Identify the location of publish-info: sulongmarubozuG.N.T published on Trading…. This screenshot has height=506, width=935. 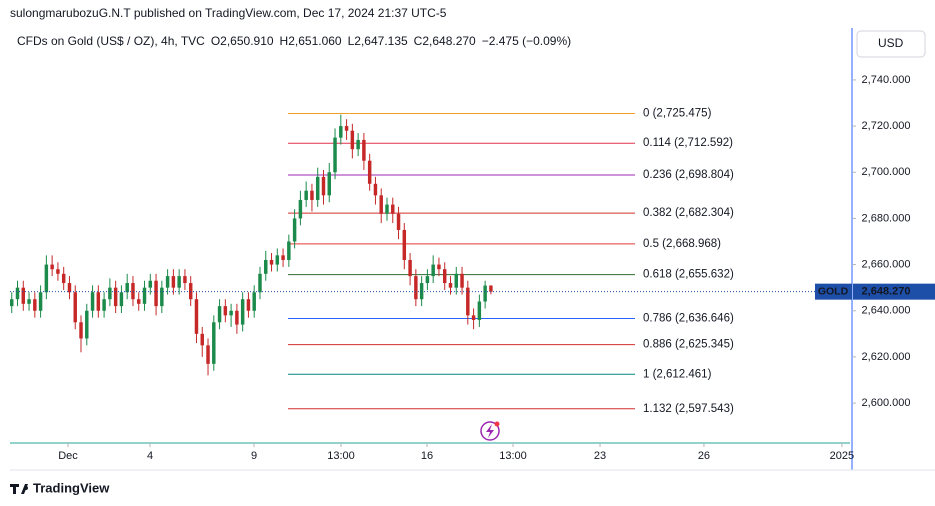
(228, 13).